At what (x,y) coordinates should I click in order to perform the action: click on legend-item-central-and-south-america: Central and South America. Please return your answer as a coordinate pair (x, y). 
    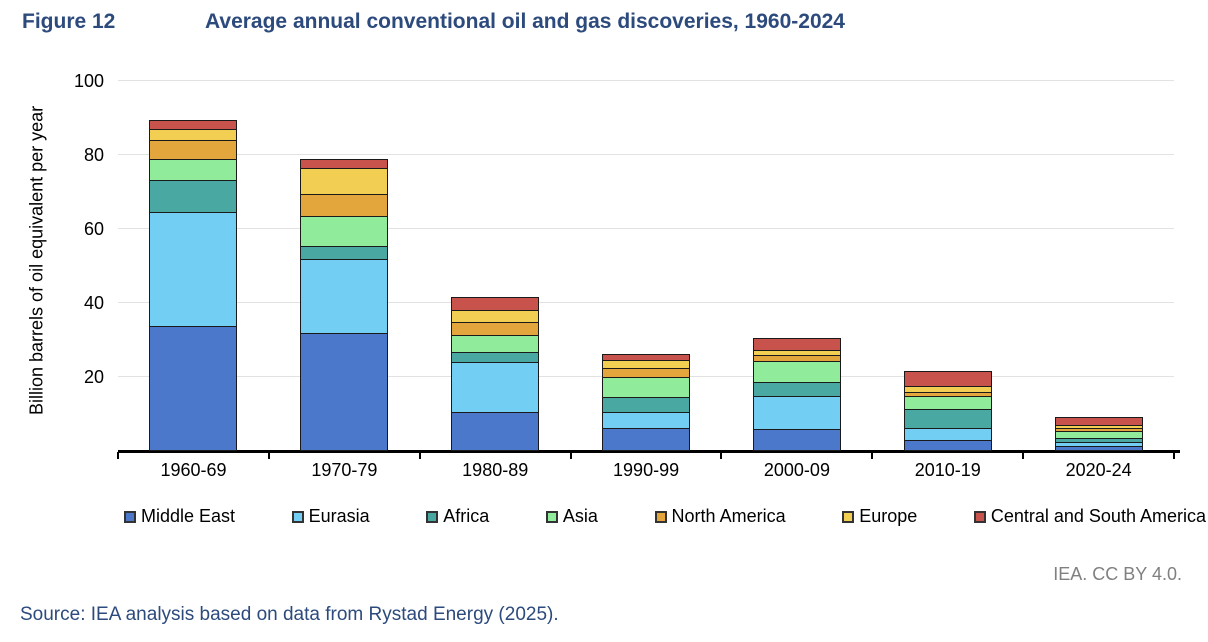
    Looking at the image, I should click on (1089, 516).